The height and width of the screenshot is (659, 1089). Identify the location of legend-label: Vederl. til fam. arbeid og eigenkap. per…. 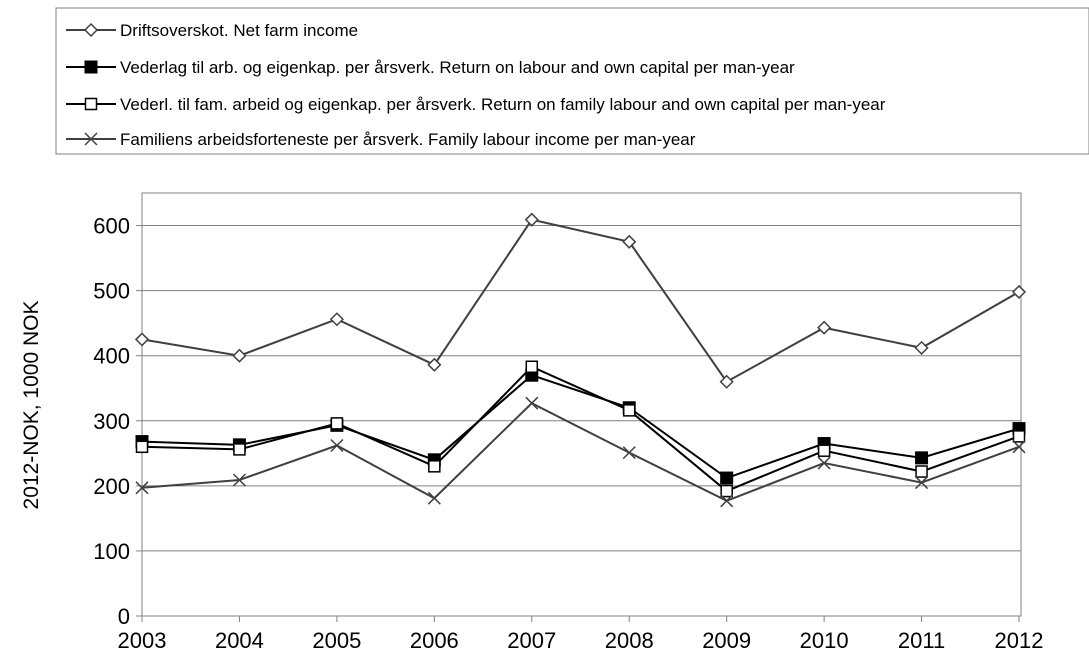
(503, 104).